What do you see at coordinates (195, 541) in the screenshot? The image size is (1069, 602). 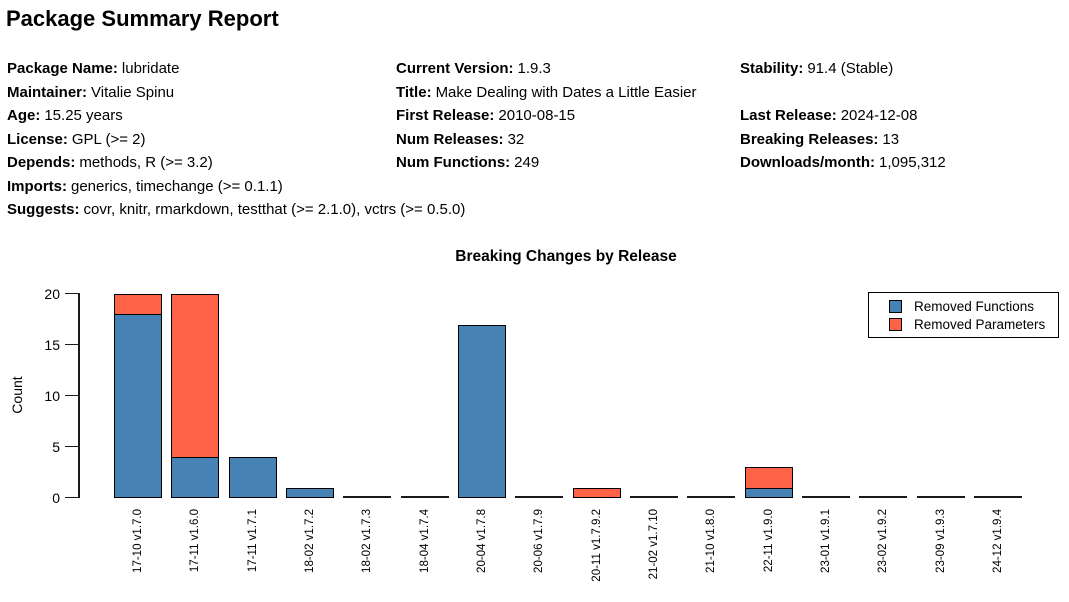 I see `x-axis-tick-label: 17-11 v1.6.0` at bounding box center [195, 541].